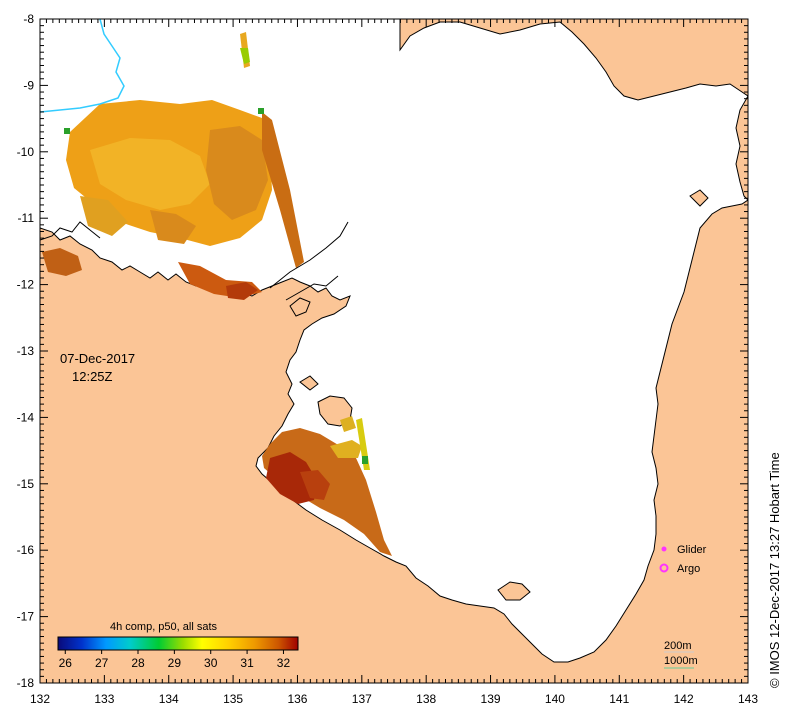 The height and width of the screenshot is (716, 791). I want to click on lat-tick-label: -15, so click(26, 484).